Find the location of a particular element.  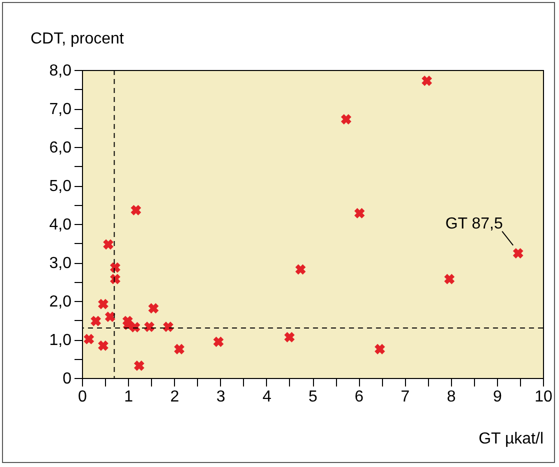

x-tick-label: 9 is located at coordinates (497, 397).